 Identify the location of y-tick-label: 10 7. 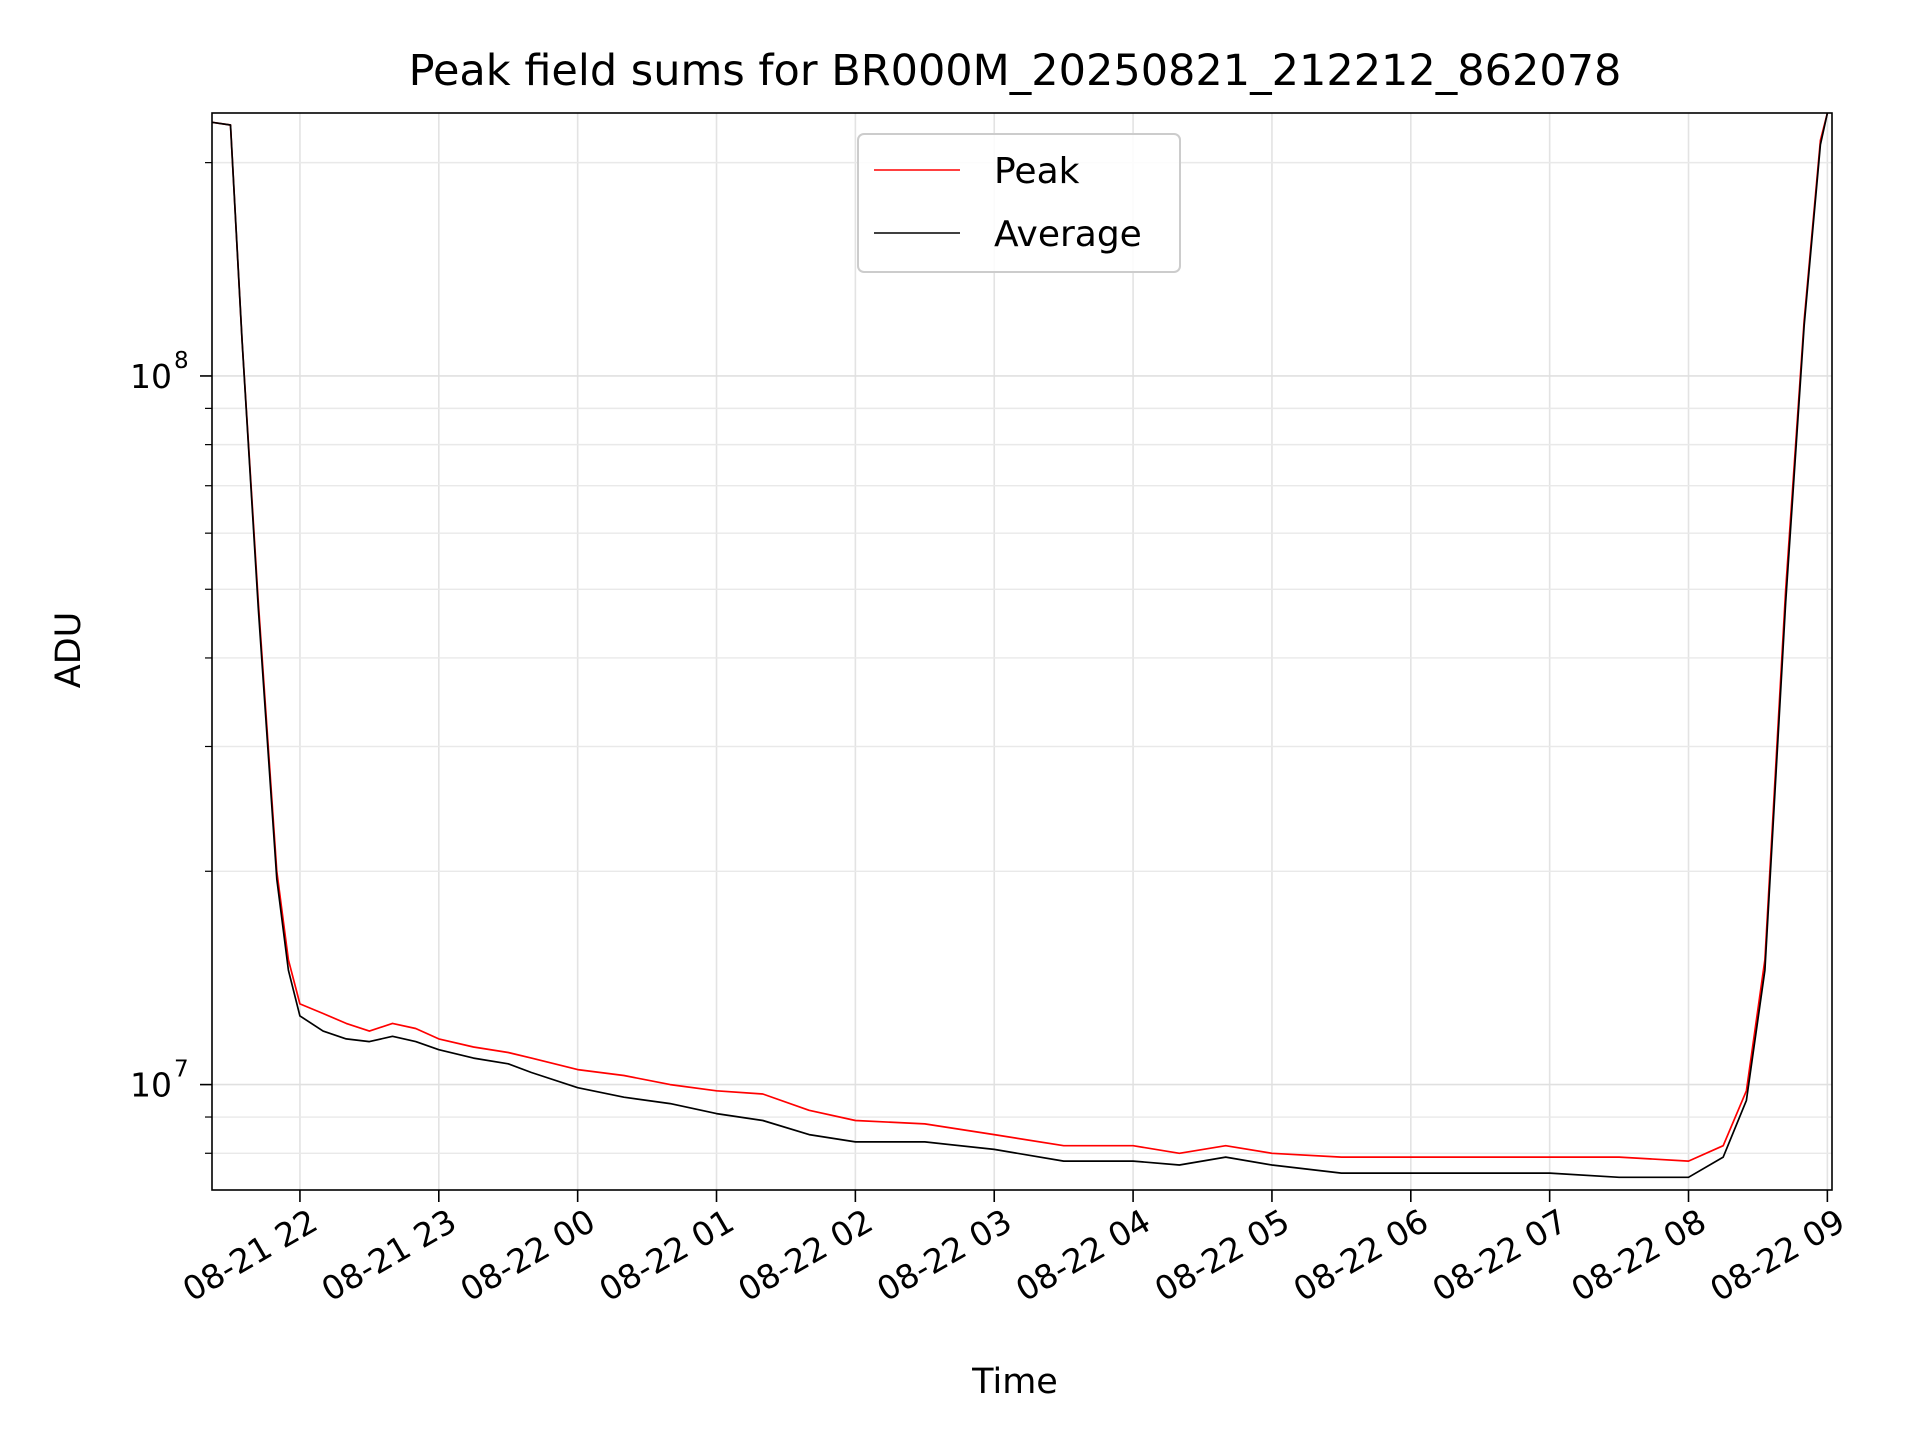
(159, 1081).